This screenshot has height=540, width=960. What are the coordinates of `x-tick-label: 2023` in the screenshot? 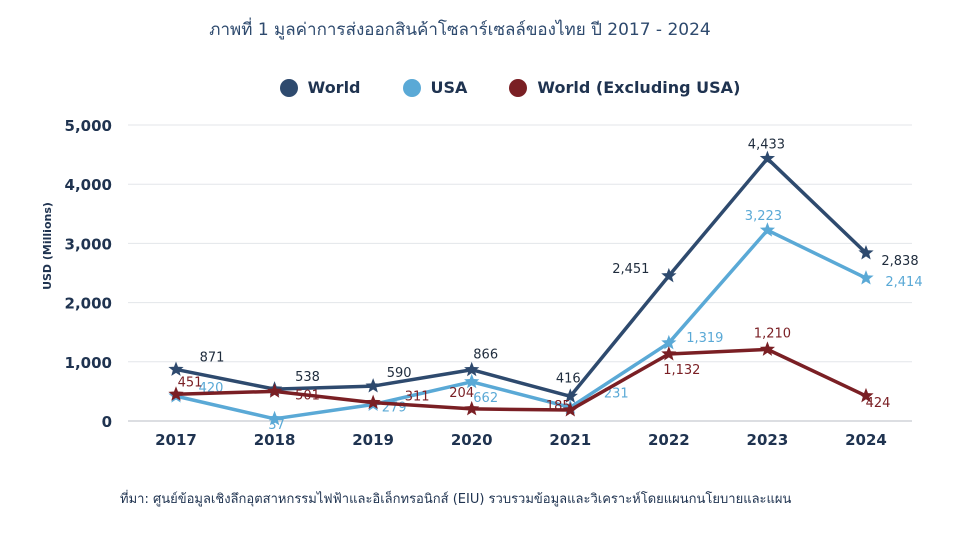 It's located at (768, 440).